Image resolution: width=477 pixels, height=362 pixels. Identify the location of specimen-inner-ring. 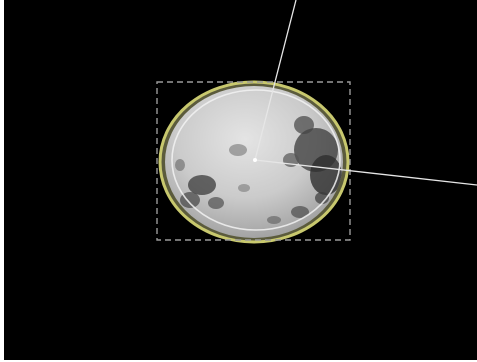
(256, 160).